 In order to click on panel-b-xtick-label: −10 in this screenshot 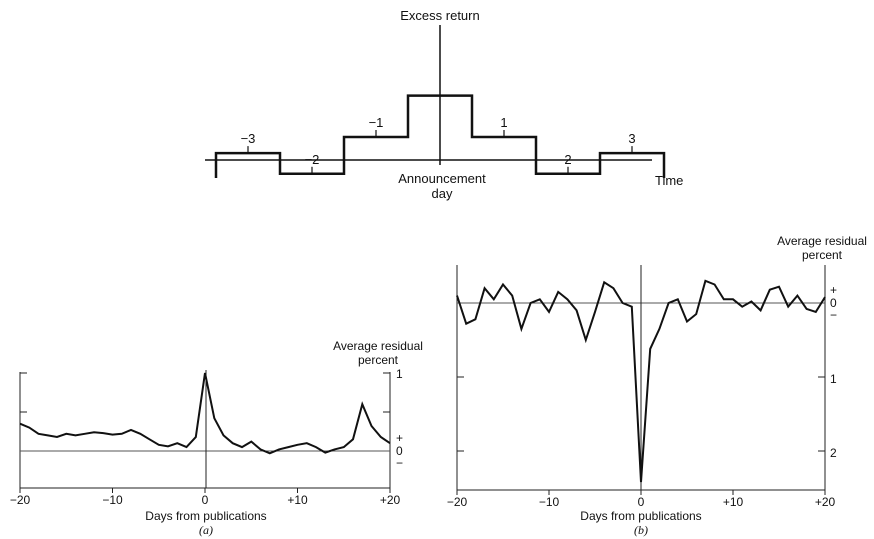, I will do `click(549, 502)`.